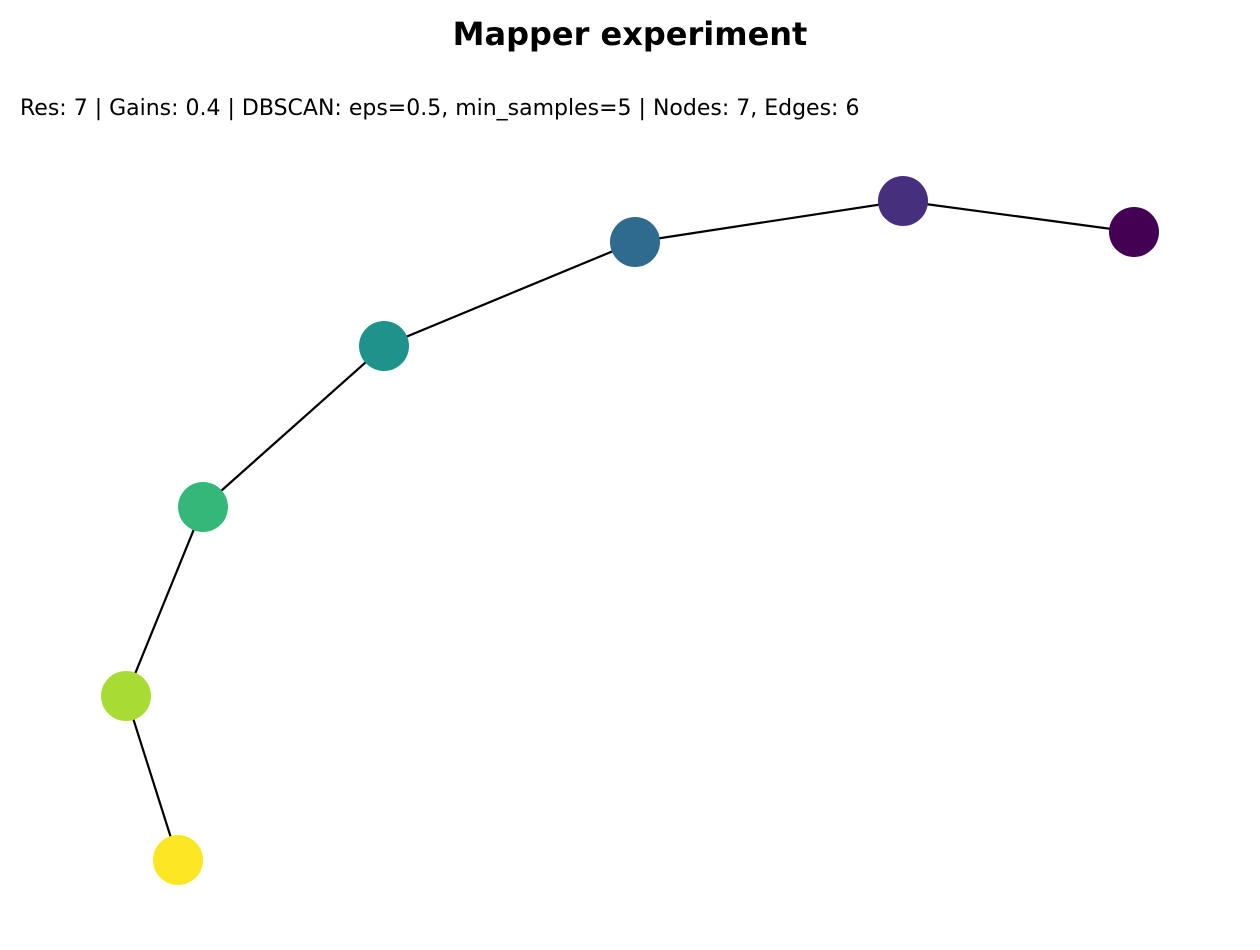 The height and width of the screenshot is (950, 1260). Describe the element at coordinates (293, 426) in the screenshot. I see `graph-edge-n3-n4` at that location.